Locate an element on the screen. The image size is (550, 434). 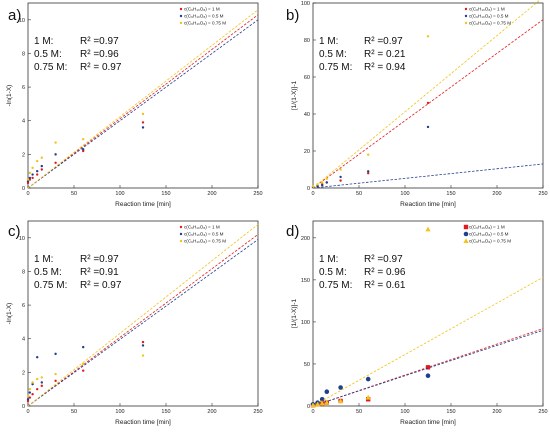
annotation-value-0-75m: R² = 0.94 is located at coordinates (385, 67).